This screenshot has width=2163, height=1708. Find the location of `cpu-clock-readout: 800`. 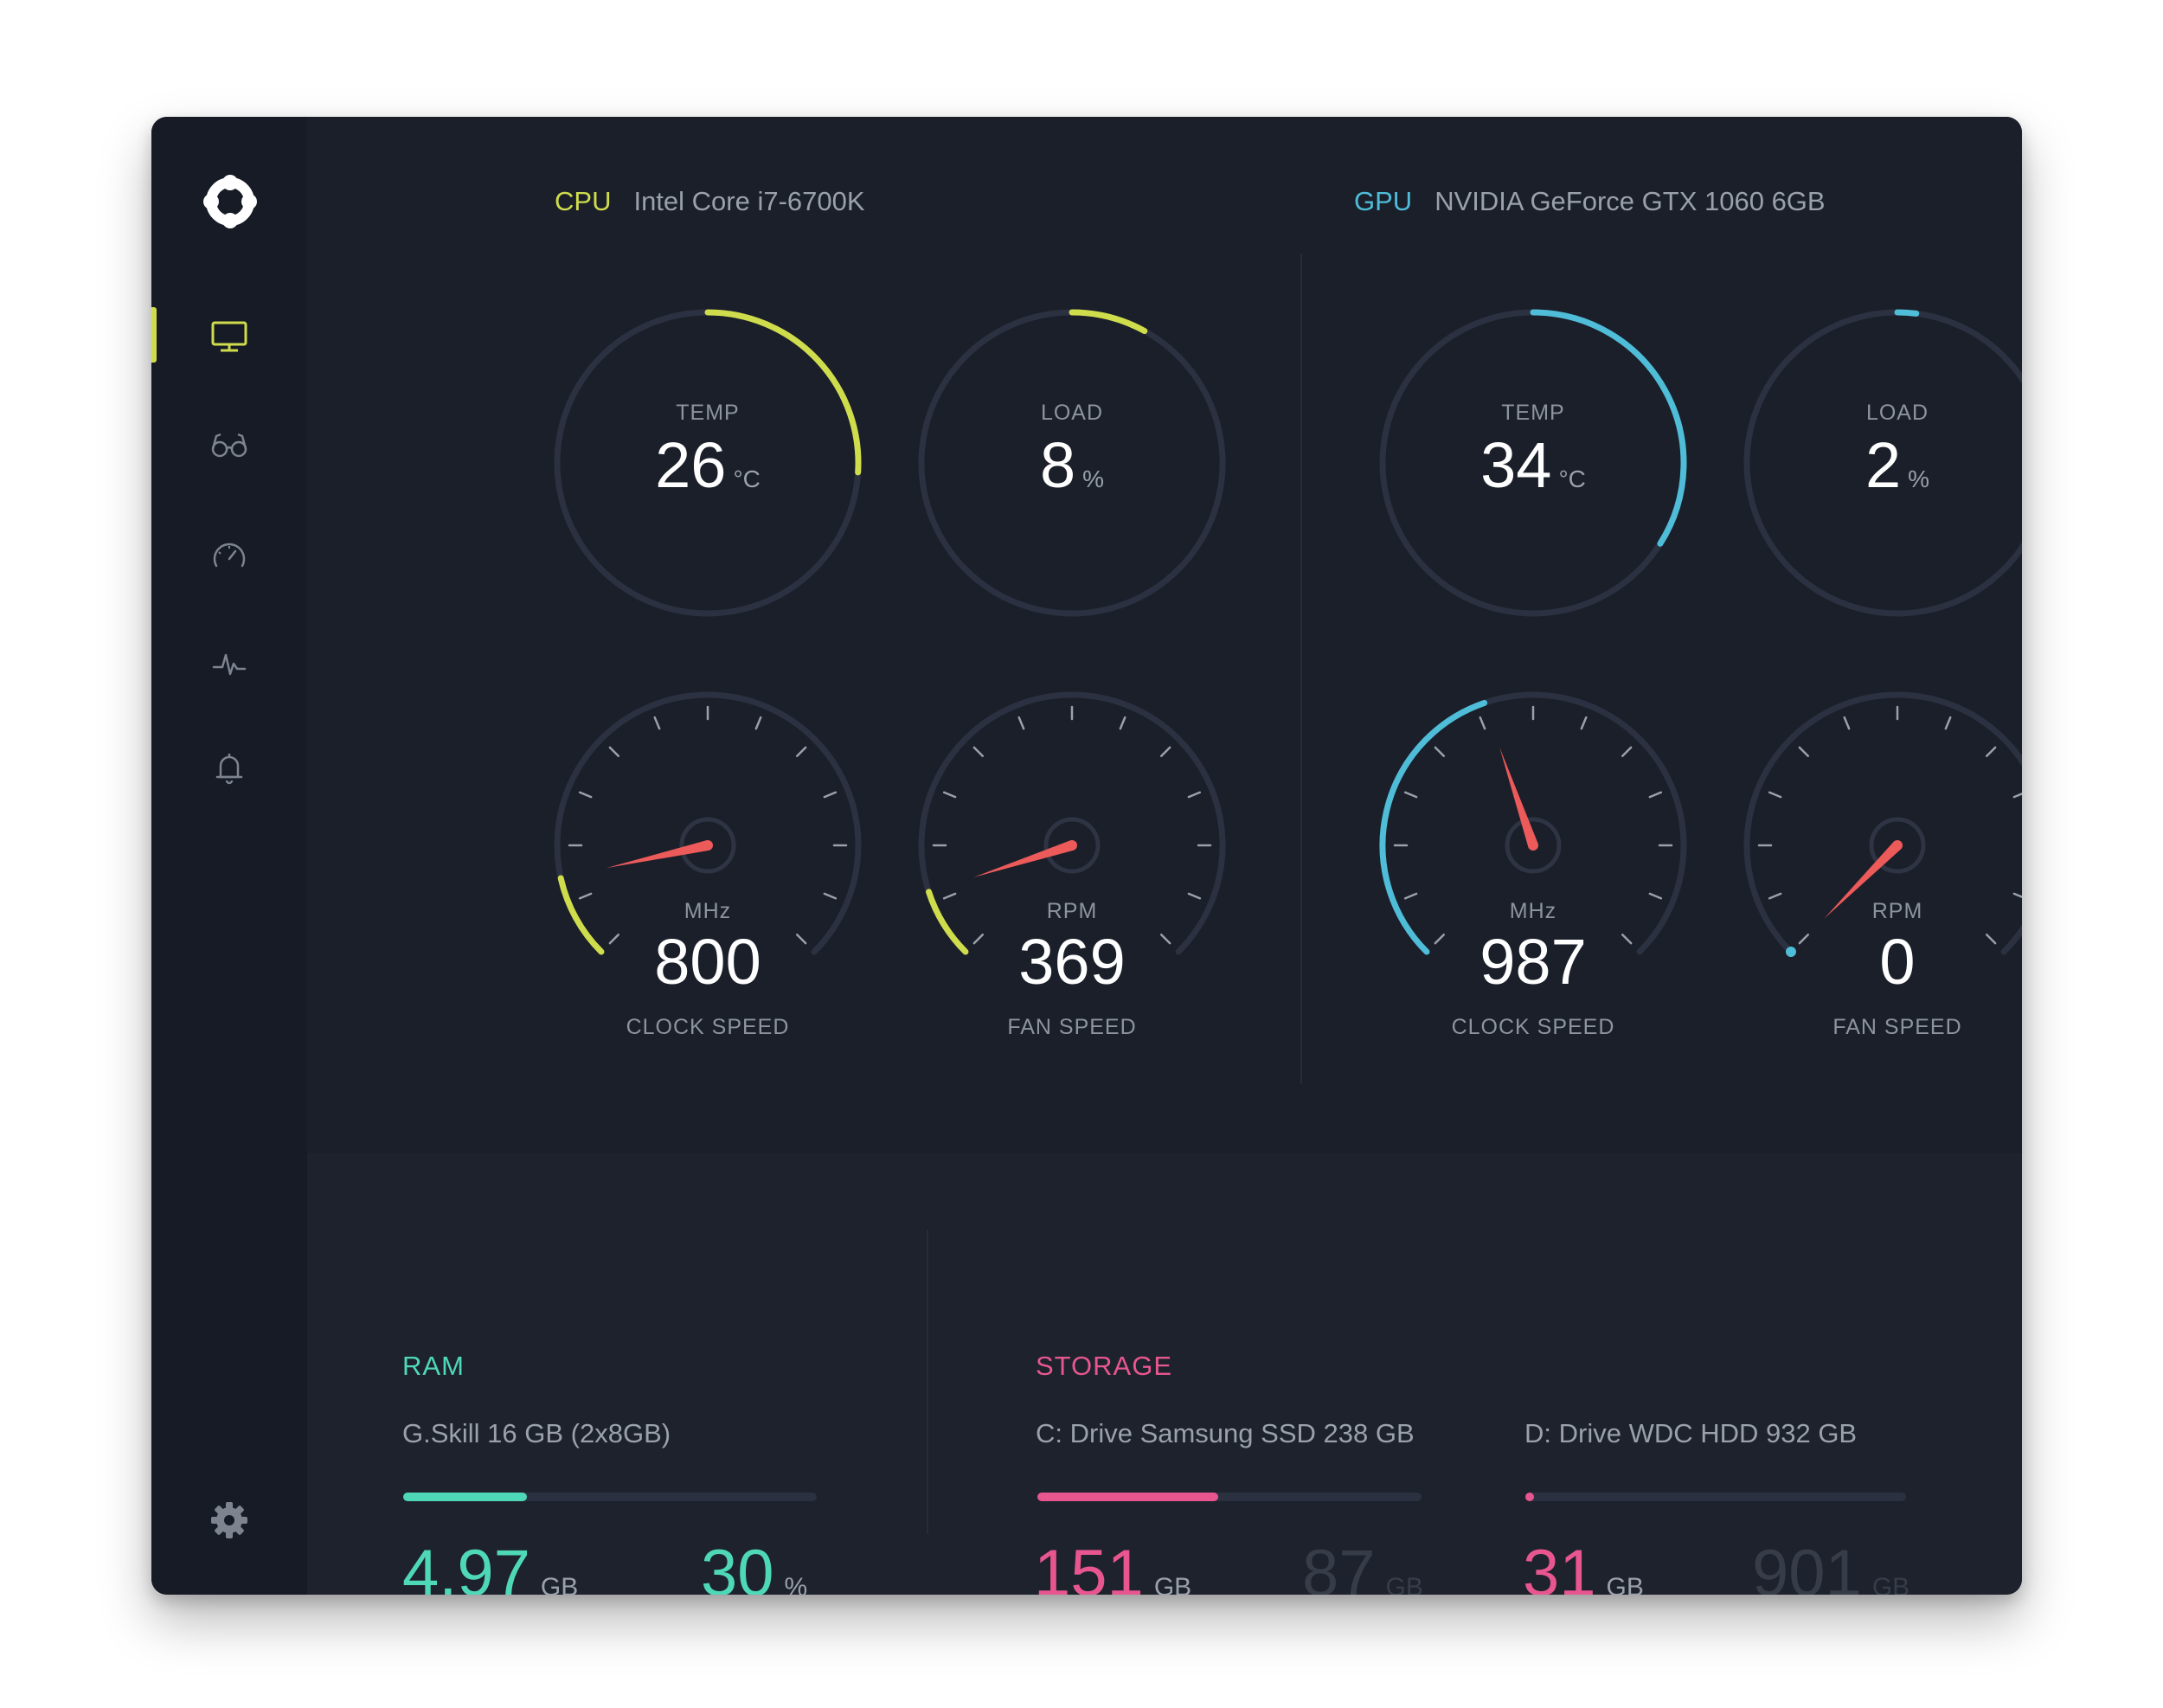

cpu-clock-readout: 800 is located at coordinates (707, 962).